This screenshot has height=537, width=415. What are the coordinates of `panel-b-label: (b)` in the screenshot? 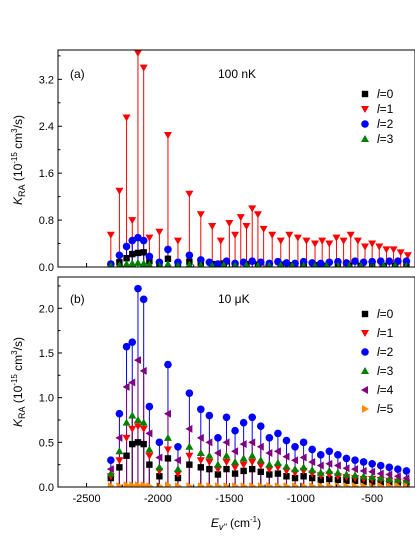 It's located at (77, 299).